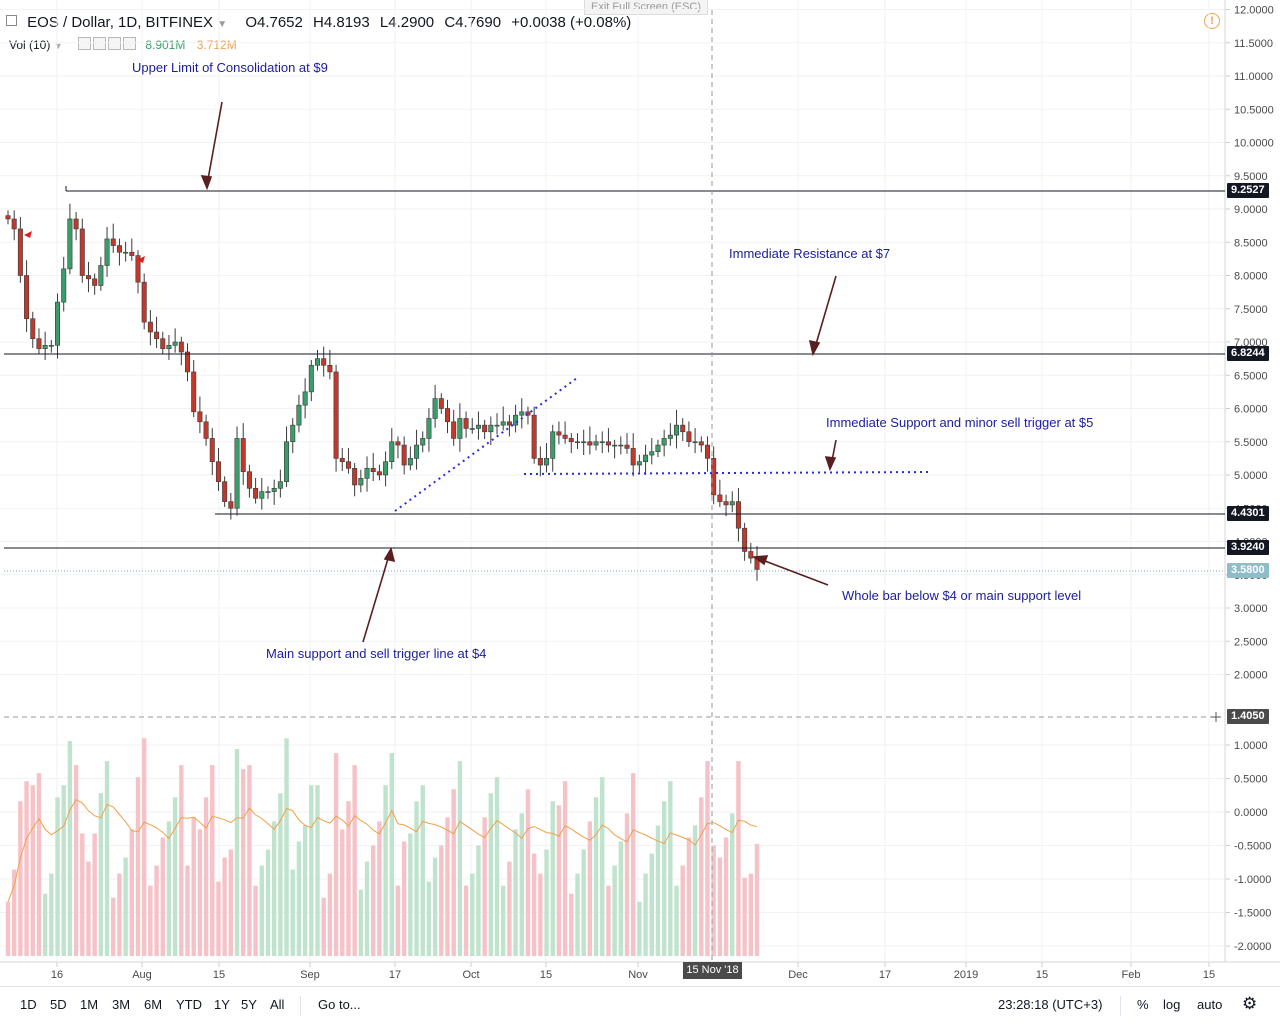 This screenshot has height=1025, width=1280. I want to click on clock-timezone: 23:28:18 (UTC+3), so click(1050, 1004).